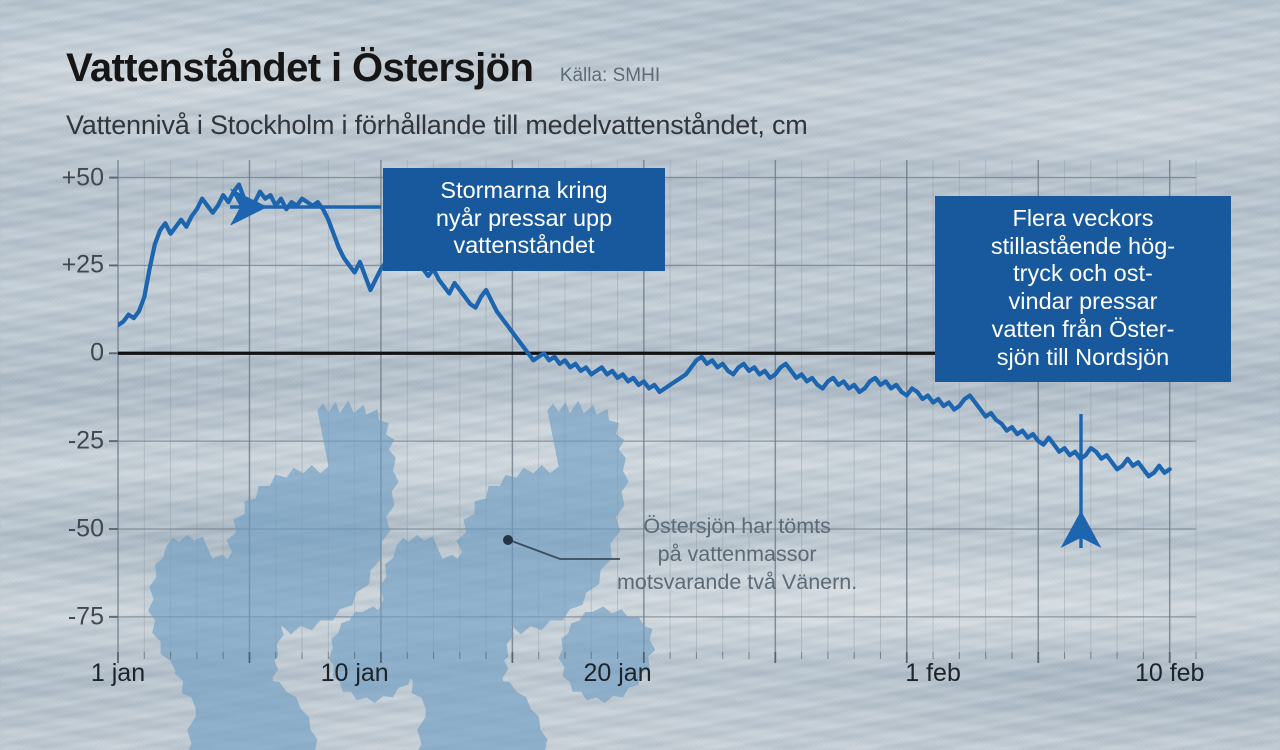  What do you see at coordinates (737, 581) in the screenshot?
I see `vanern-line: motsvarande två Vänern.` at bounding box center [737, 581].